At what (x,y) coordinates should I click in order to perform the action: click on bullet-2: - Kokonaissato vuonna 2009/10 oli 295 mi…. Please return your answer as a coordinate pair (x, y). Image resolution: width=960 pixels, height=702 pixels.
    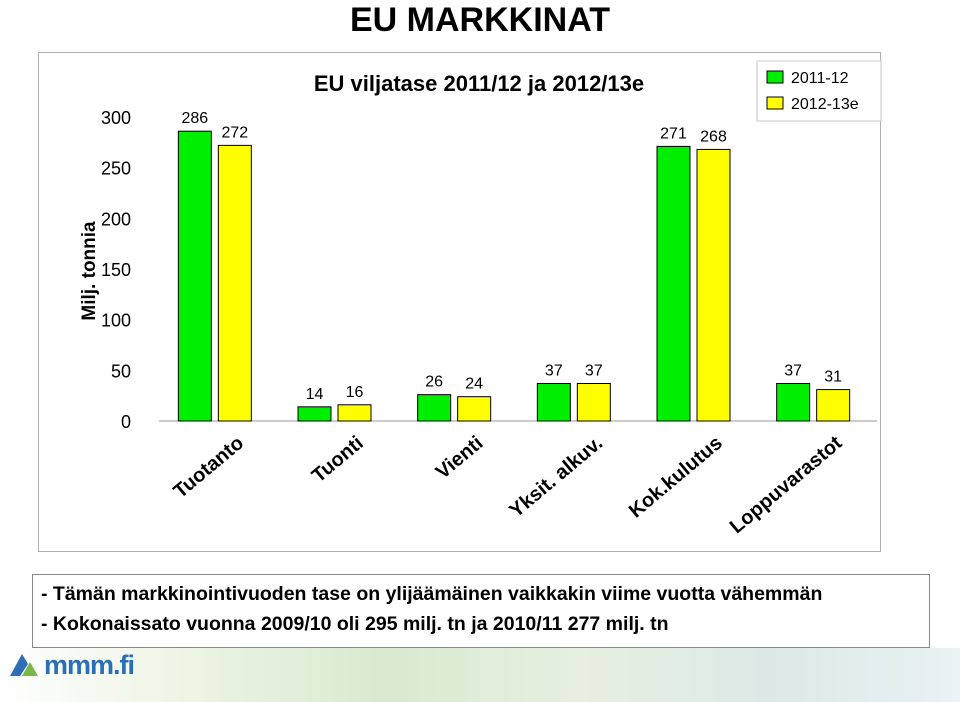
    Looking at the image, I should click on (355, 624).